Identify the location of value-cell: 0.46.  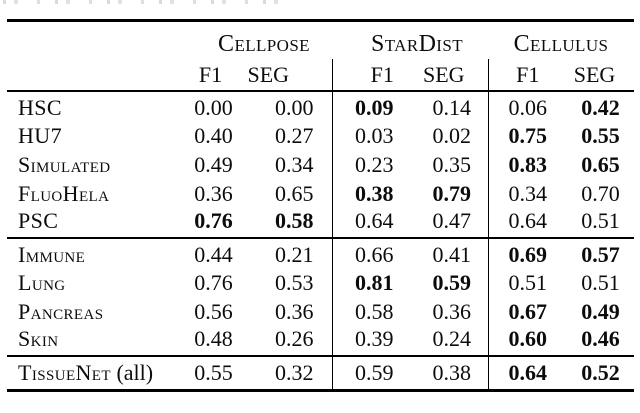
(600, 338).